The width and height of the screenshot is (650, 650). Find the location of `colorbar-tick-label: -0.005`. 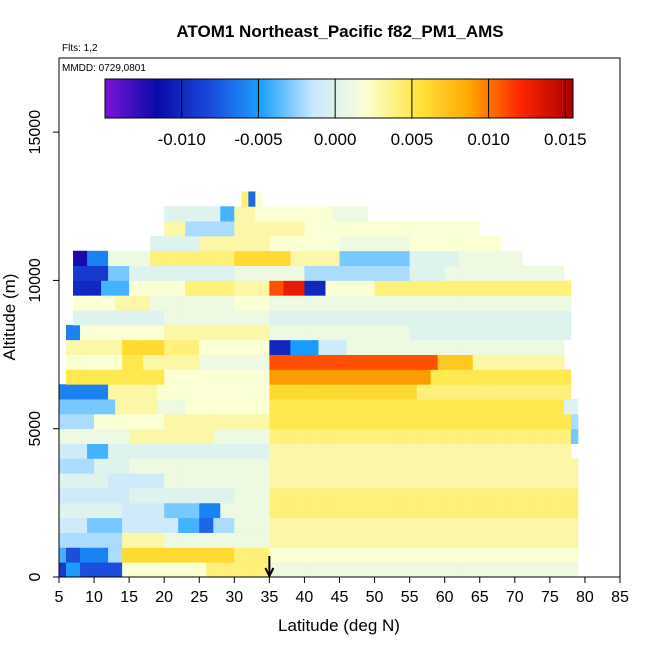

colorbar-tick-label: -0.005 is located at coordinates (258, 139).